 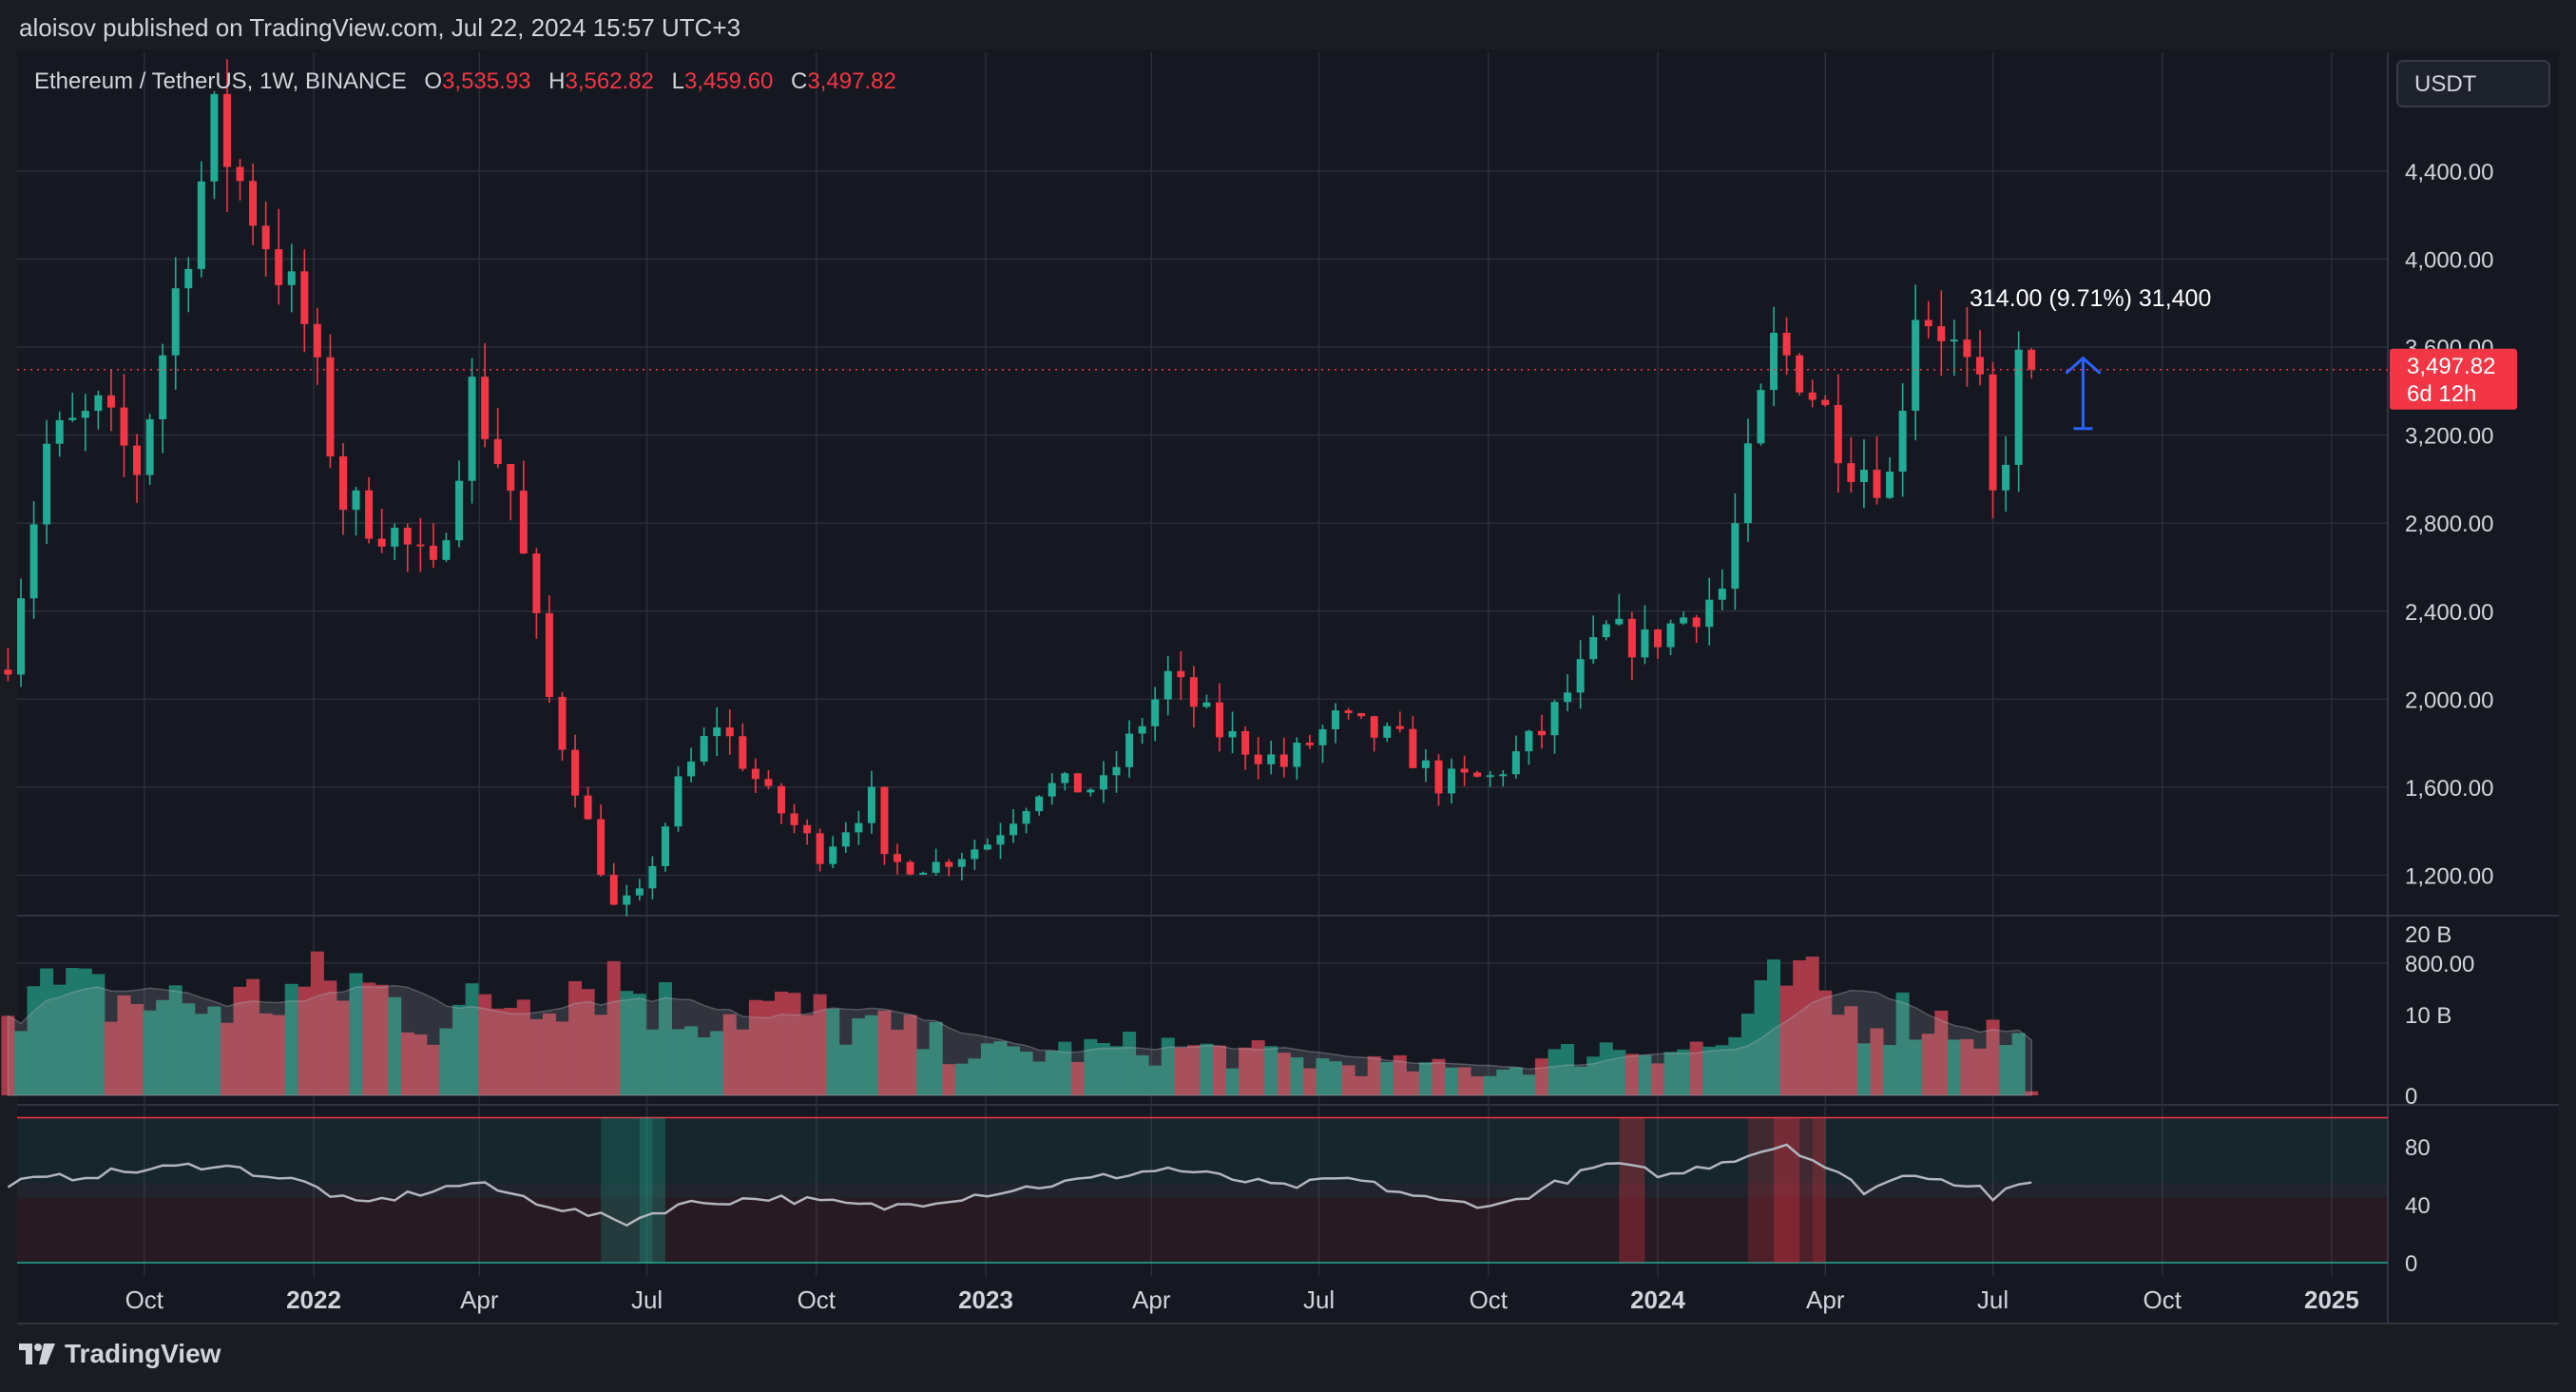 I want to click on close-value: 3,497.82, so click(x=851, y=81).